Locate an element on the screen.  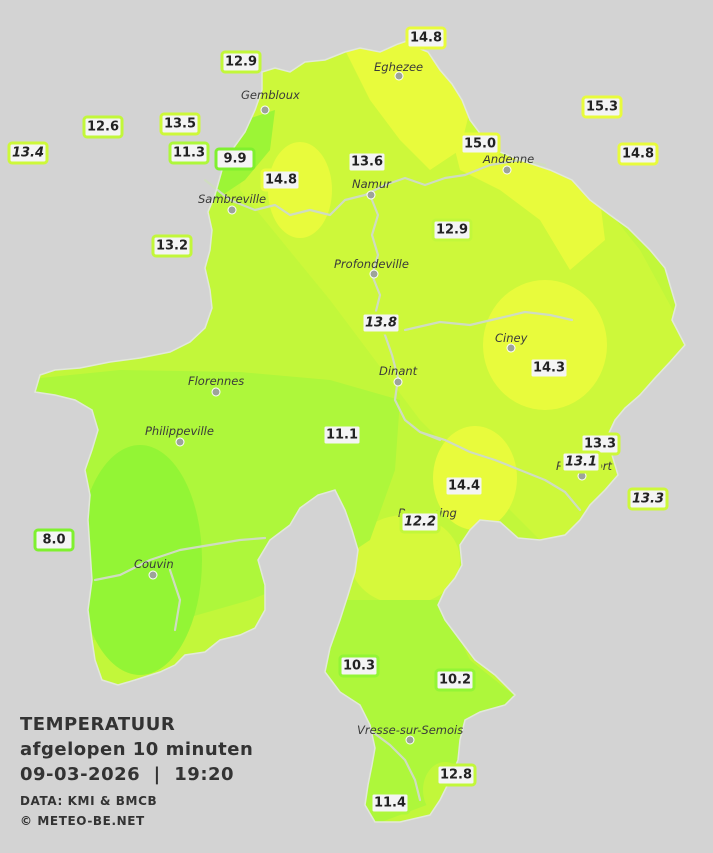
zone-green-couvin is located at coordinates (140, 560).